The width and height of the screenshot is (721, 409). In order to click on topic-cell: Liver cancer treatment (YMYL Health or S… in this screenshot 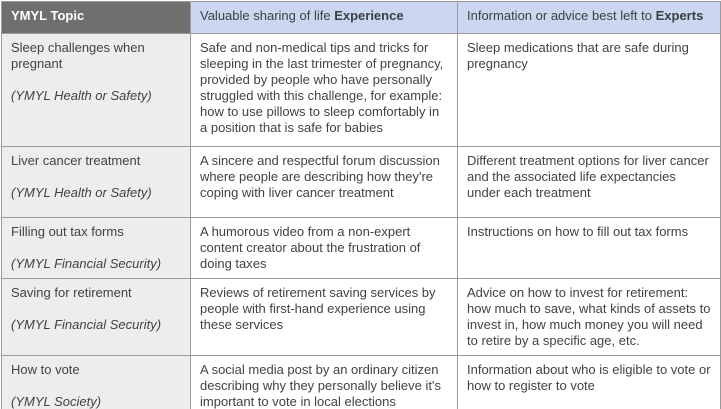, I will do `click(96, 182)`.